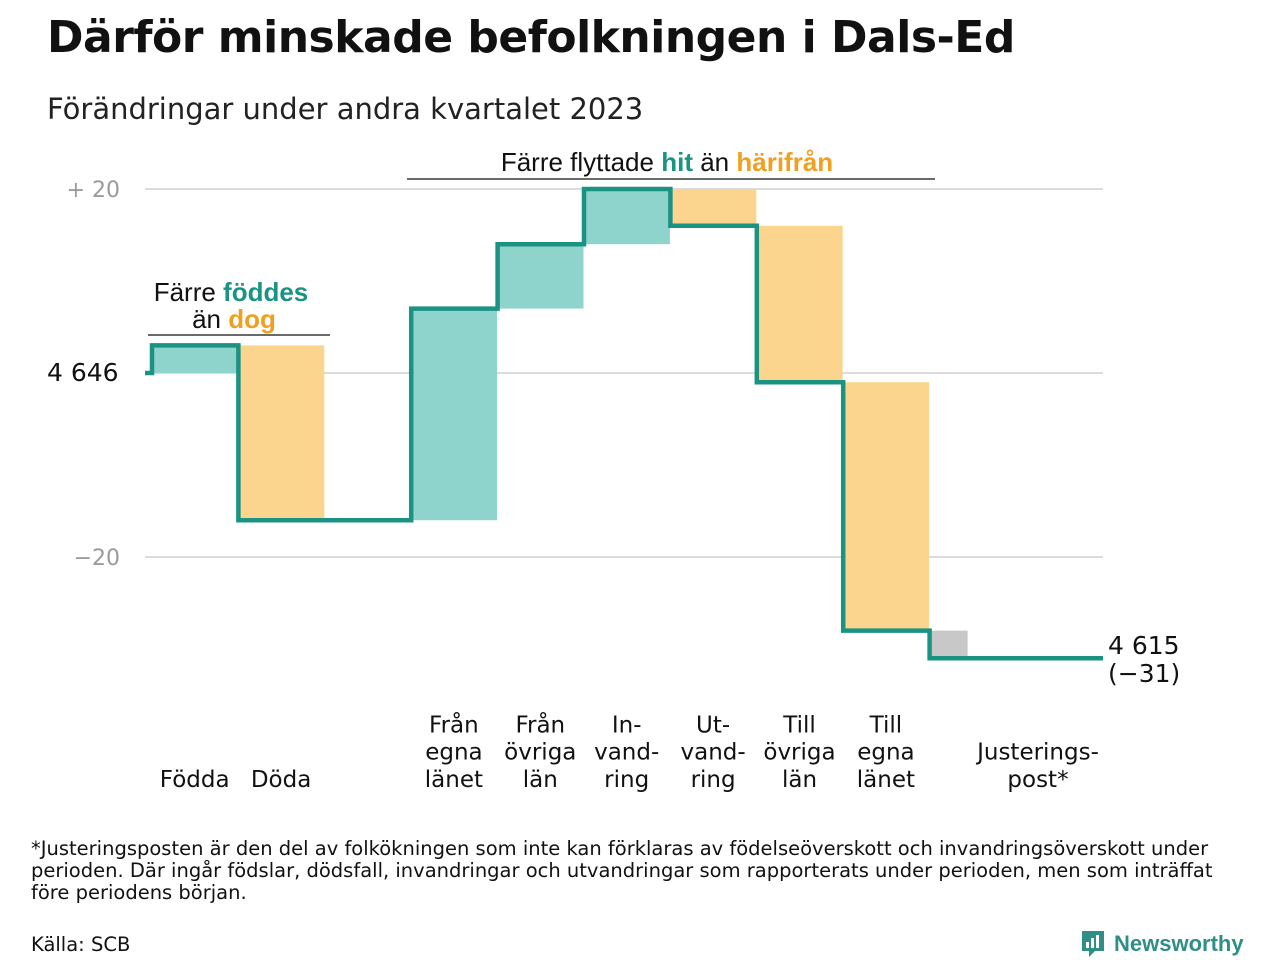 This screenshot has height=960, width=1280. Describe the element at coordinates (97, 558) in the screenshot. I see `y-tick-label: −20` at that location.